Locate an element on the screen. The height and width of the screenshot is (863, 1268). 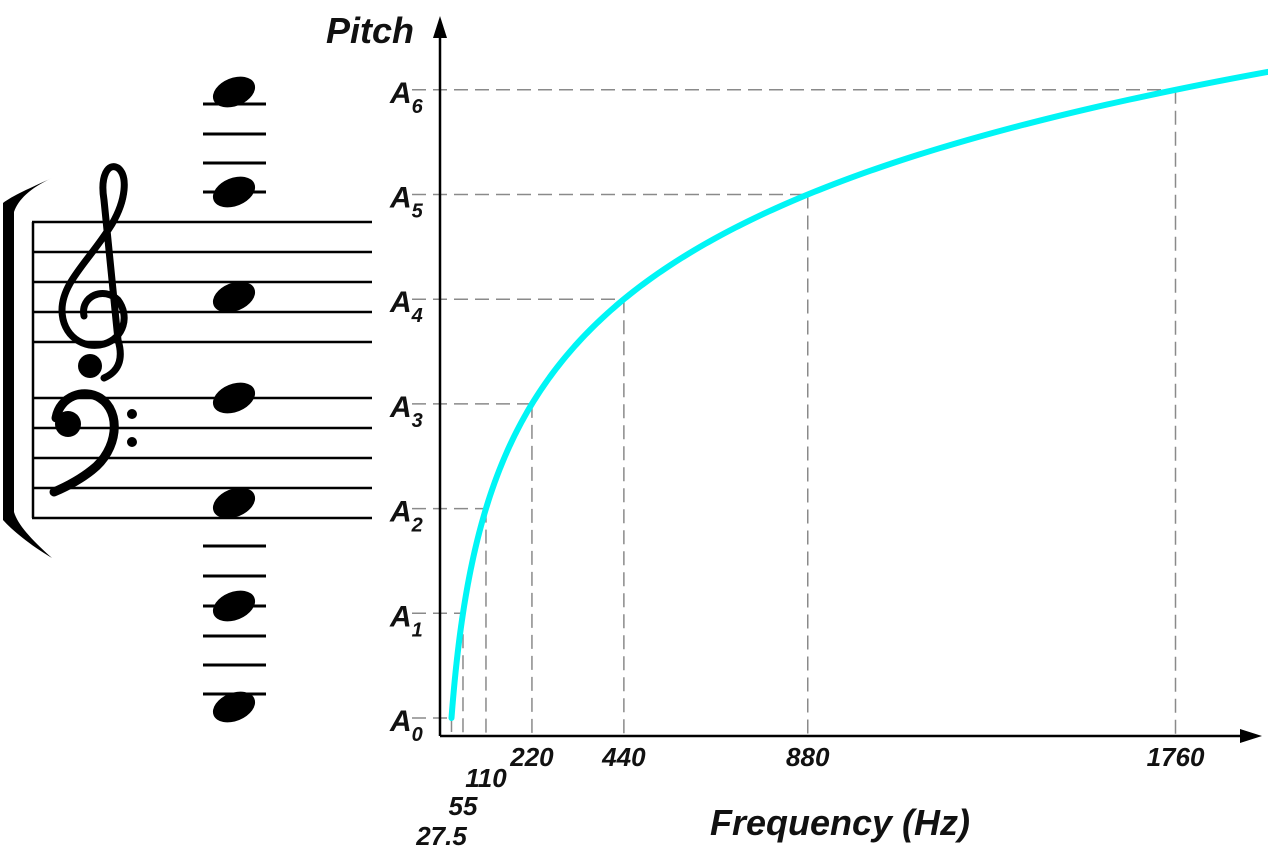
note-a4 is located at coordinates (234, 297).